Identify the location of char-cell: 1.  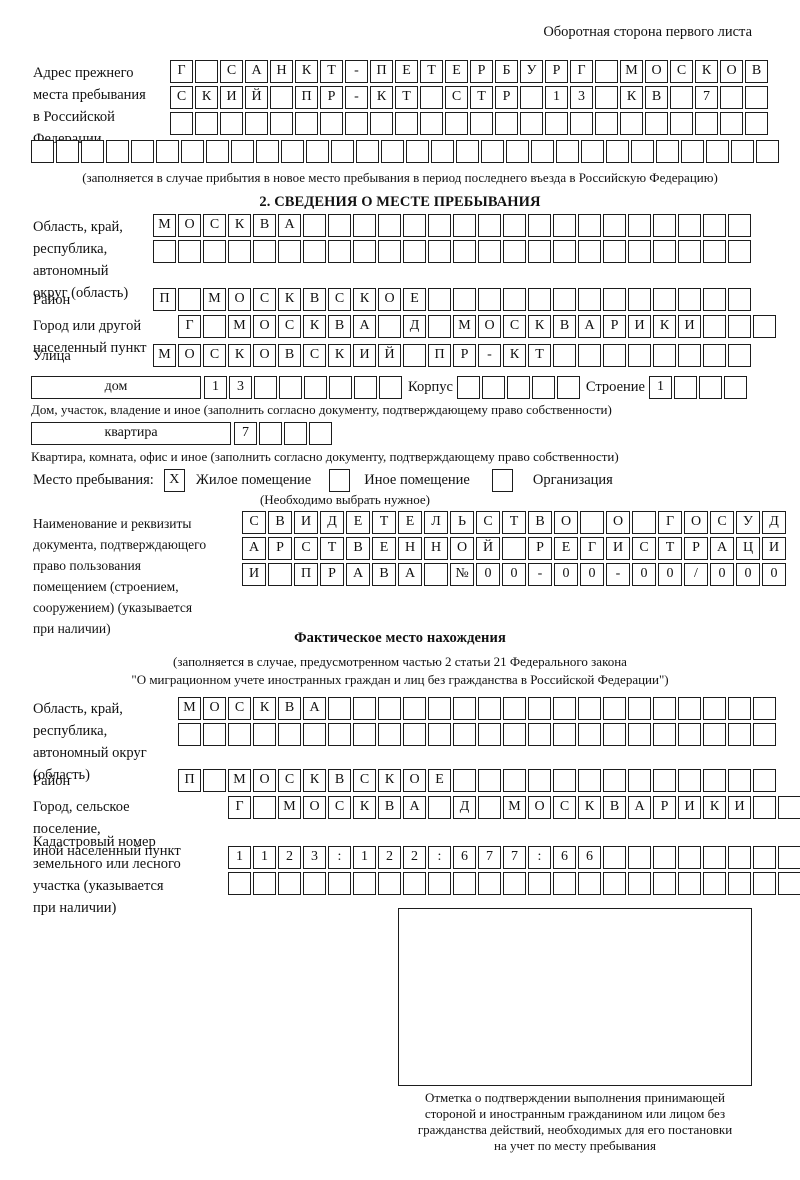
(660, 387).